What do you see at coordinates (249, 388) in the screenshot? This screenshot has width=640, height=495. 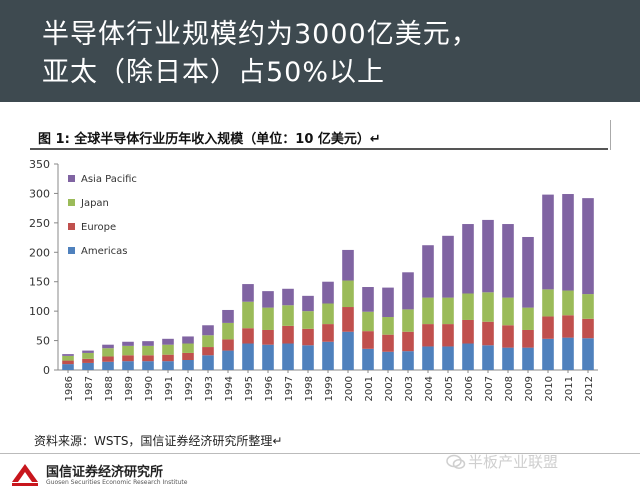 I see `x-tick-label: 1995` at bounding box center [249, 388].